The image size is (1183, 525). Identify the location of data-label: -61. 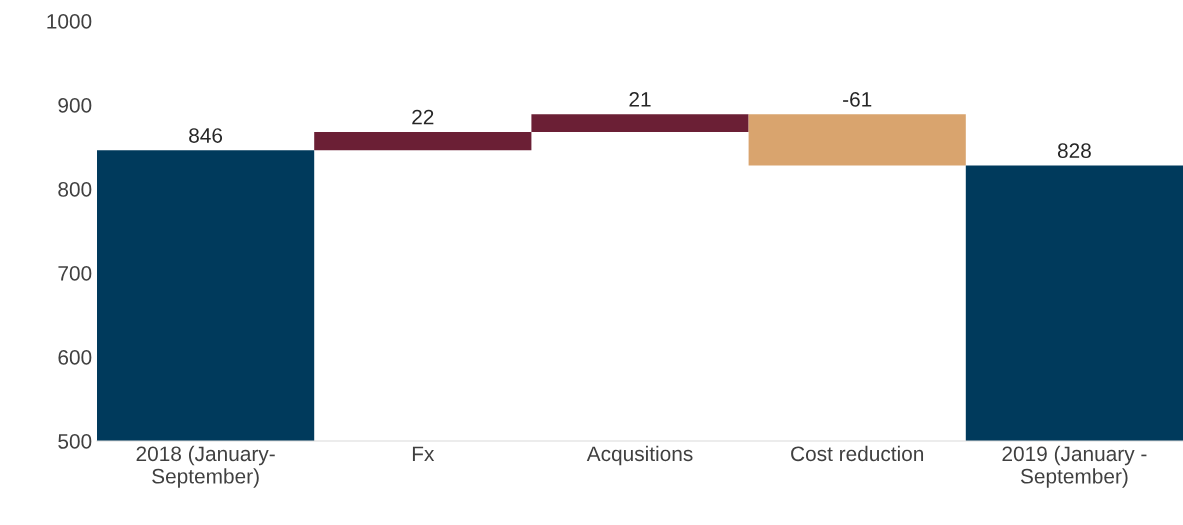
(857, 99).